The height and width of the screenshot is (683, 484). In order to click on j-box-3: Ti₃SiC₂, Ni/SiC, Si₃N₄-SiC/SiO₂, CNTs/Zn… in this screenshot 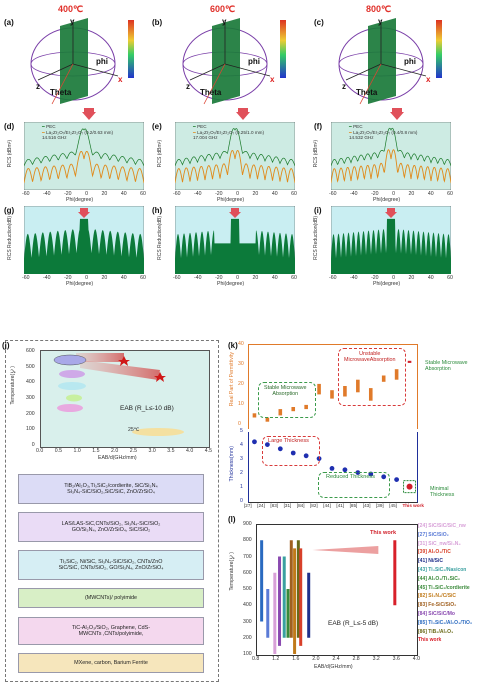, I will do `click(111, 565)`.